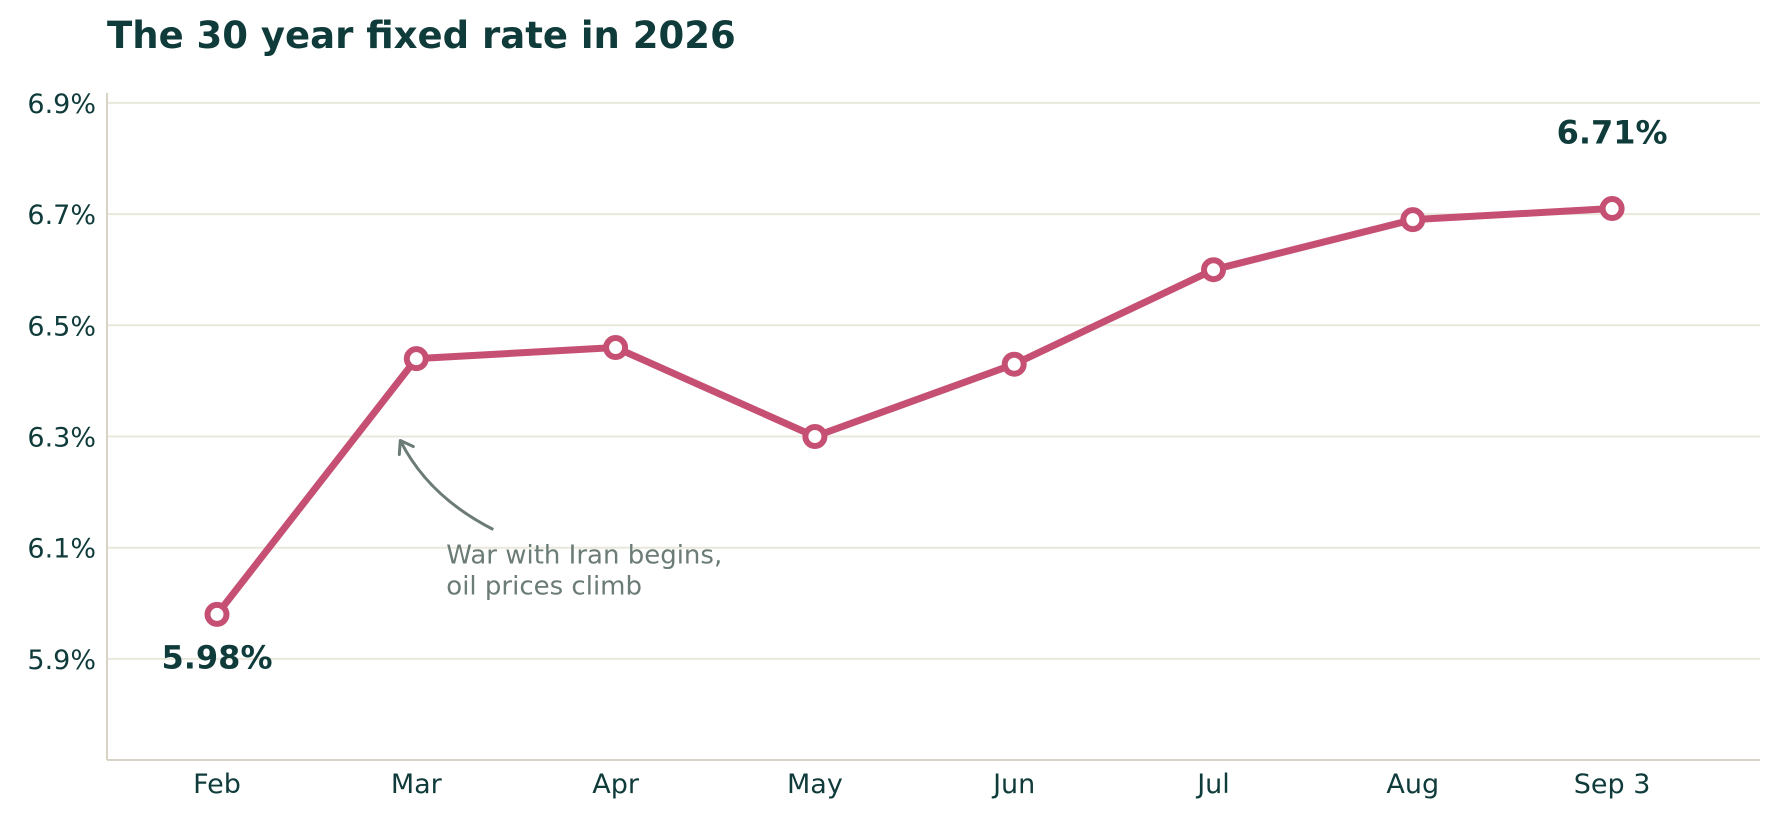  What do you see at coordinates (616, 784) in the screenshot?
I see `x-tick-label: Apr` at bounding box center [616, 784].